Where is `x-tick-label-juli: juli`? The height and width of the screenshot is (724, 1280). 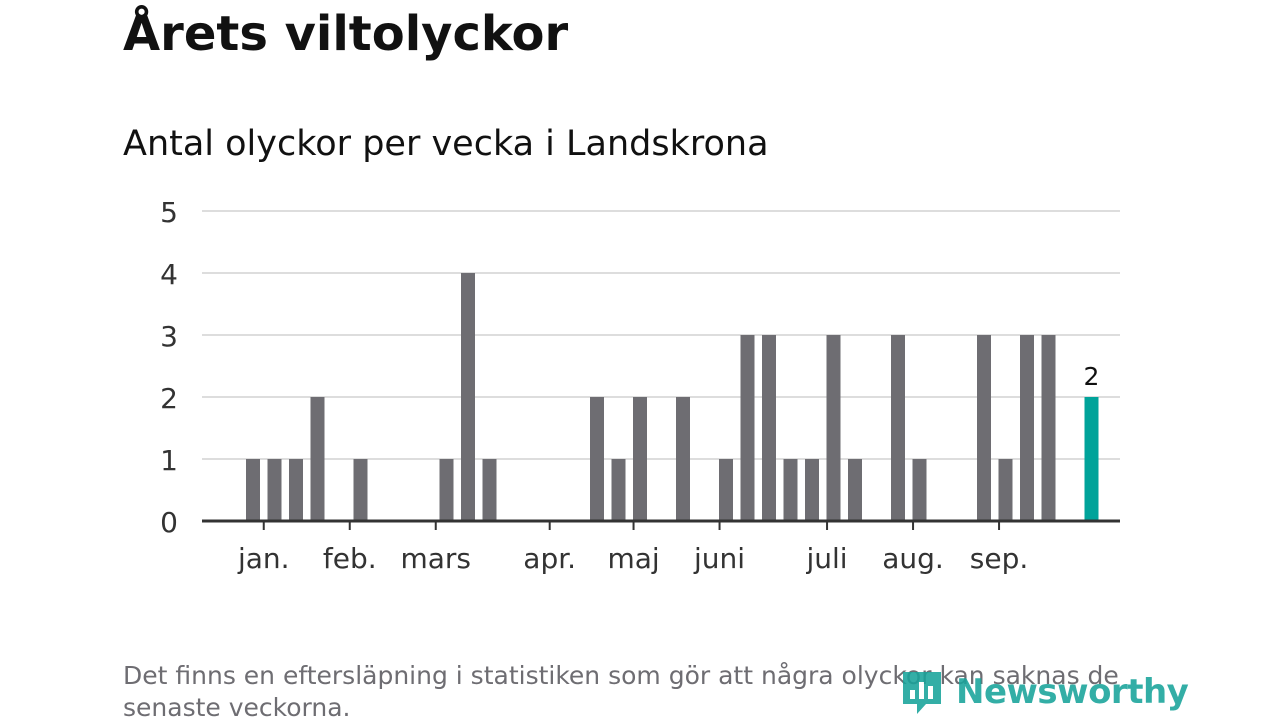 x-tick-label-juli: juli is located at coordinates (827, 558).